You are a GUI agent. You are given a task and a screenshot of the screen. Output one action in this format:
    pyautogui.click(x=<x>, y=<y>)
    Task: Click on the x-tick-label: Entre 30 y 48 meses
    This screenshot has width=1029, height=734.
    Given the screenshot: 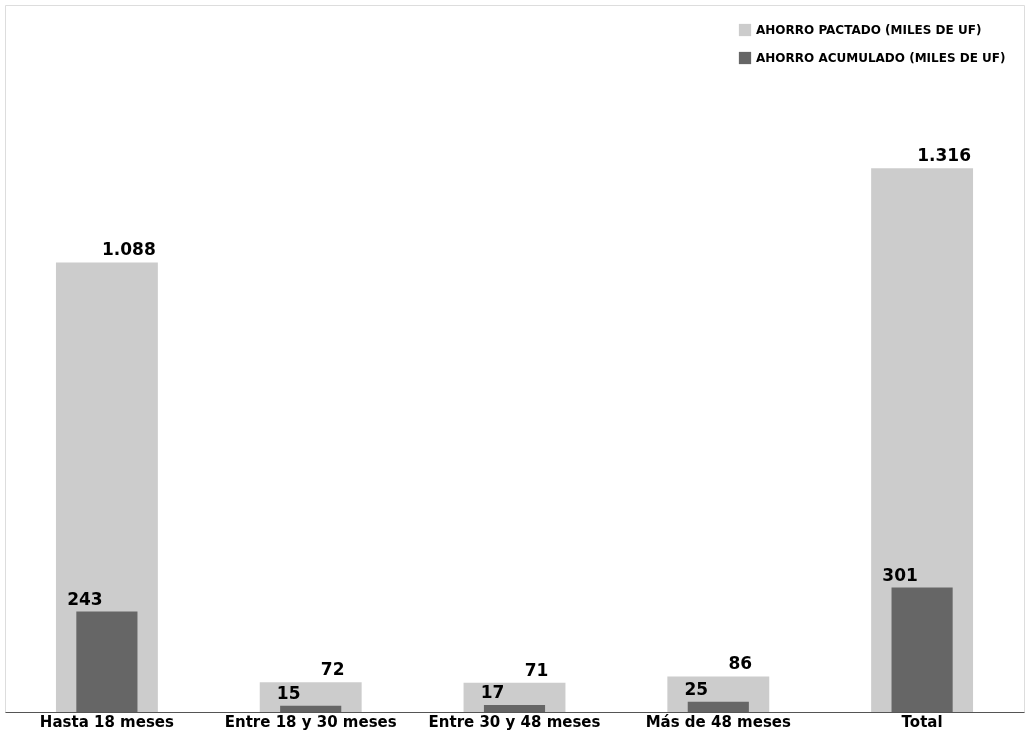 What is the action you would take?
    pyautogui.click(x=514, y=721)
    